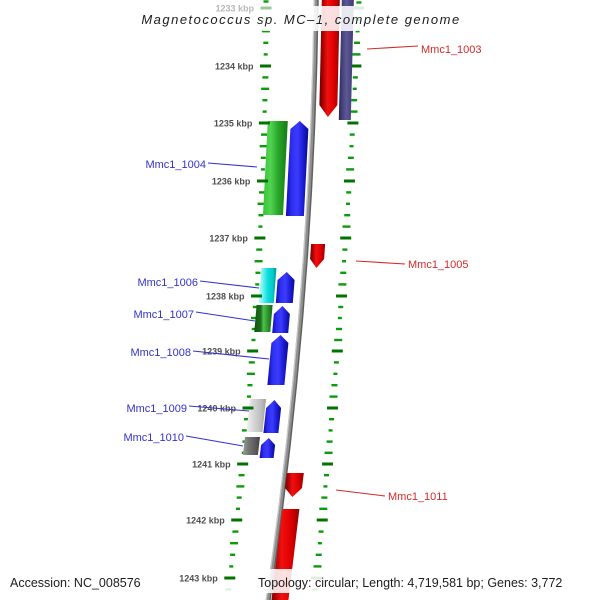 The width and height of the screenshot is (600, 600). Describe the element at coordinates (175, 165) in the screenshot. I see `gene-label-Mmc1_1004: Mmc1_1004` at that location.